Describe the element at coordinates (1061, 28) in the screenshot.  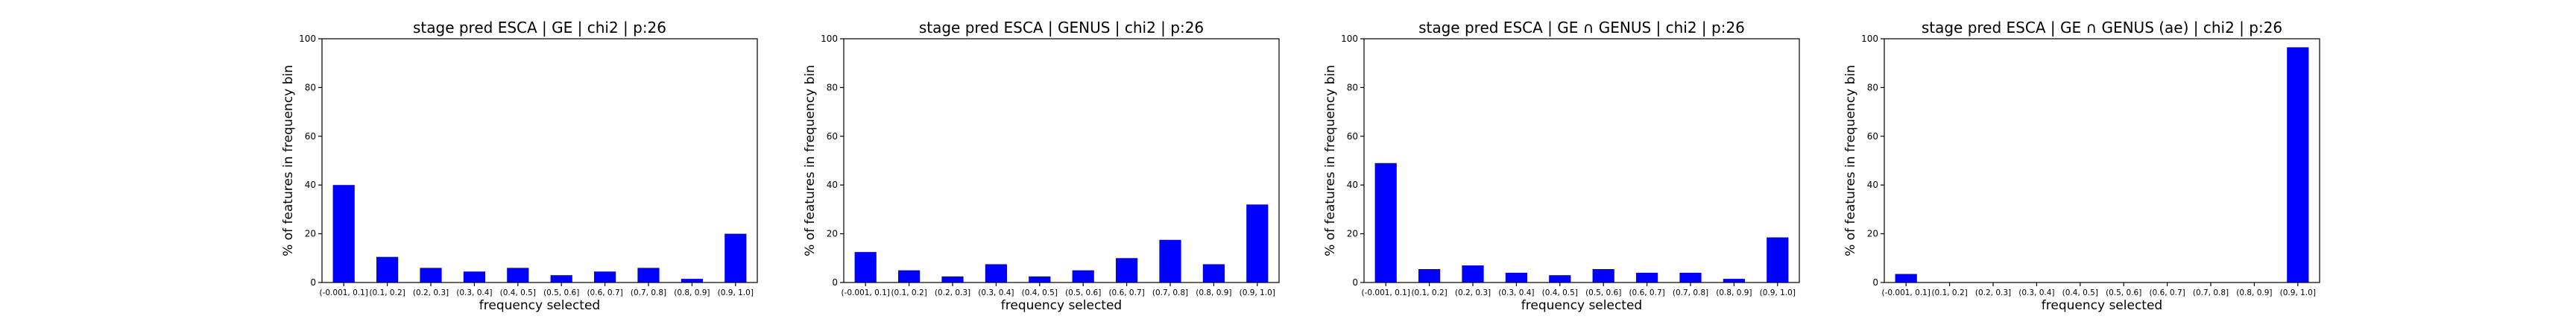
I see `chart-title: stage pred ESCA | GENUS | chi2 | p:26` at that location.